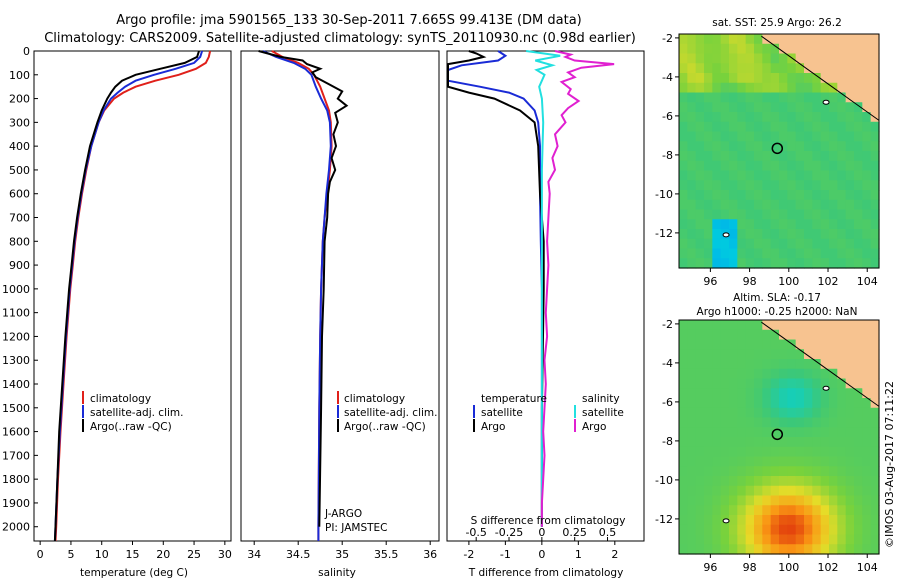 Image resolution: width=900 pixels, height=580 pixels. I want to click on depth-y-tick-label: 1100, so click(16, 313).